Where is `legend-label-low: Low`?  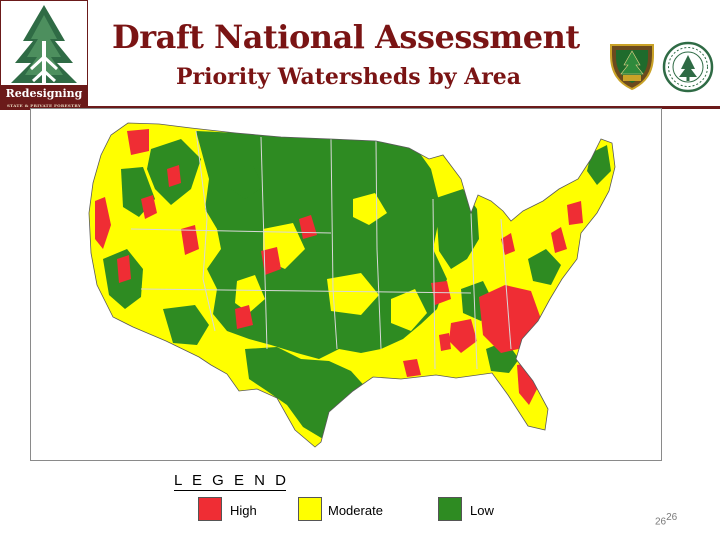
legend-label-low: Low is located at coordinates (482, 510).